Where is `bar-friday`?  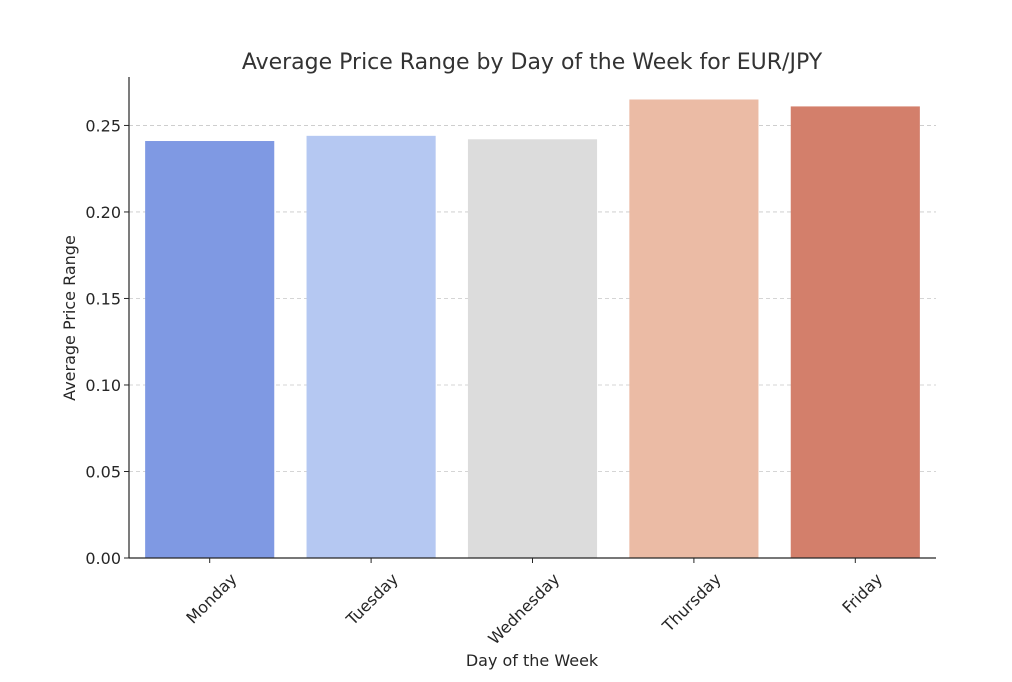
bar-friday is located at coordinates (855, 332).